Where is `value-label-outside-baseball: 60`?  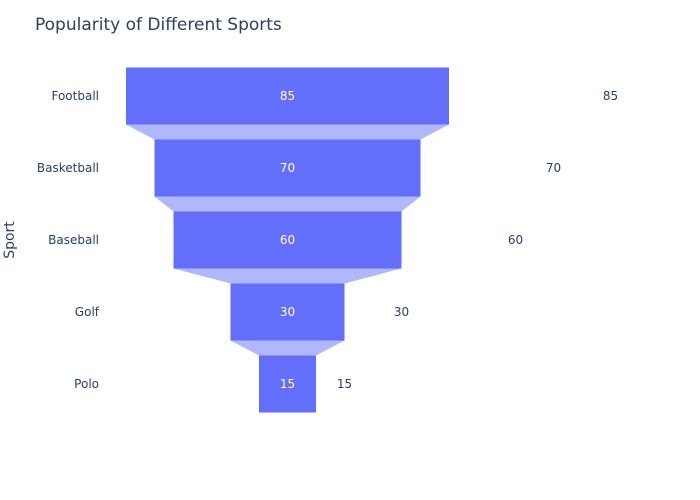 value-label-outside-baseball: 60 is located at coordinates (515, 240).